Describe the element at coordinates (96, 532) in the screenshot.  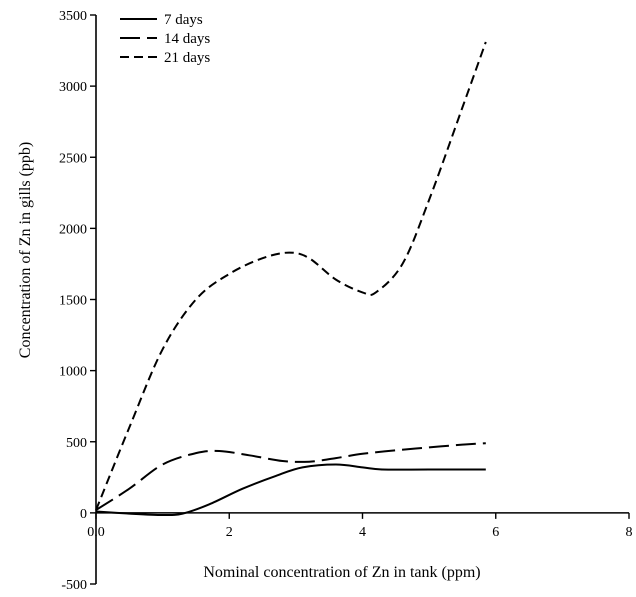
I see `x-tick-label: 0.0` at that location.